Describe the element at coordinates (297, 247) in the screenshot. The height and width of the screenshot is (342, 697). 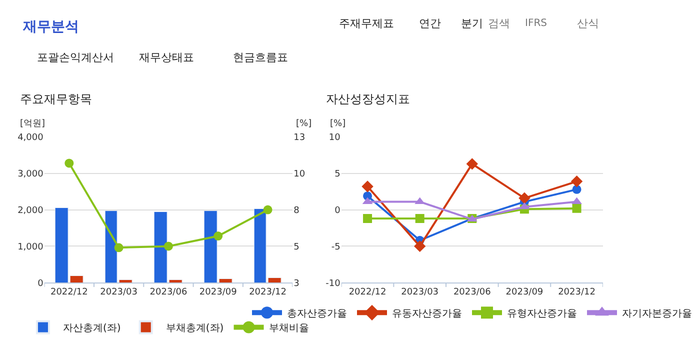
I see `y2-tick-label: 5` at that location.